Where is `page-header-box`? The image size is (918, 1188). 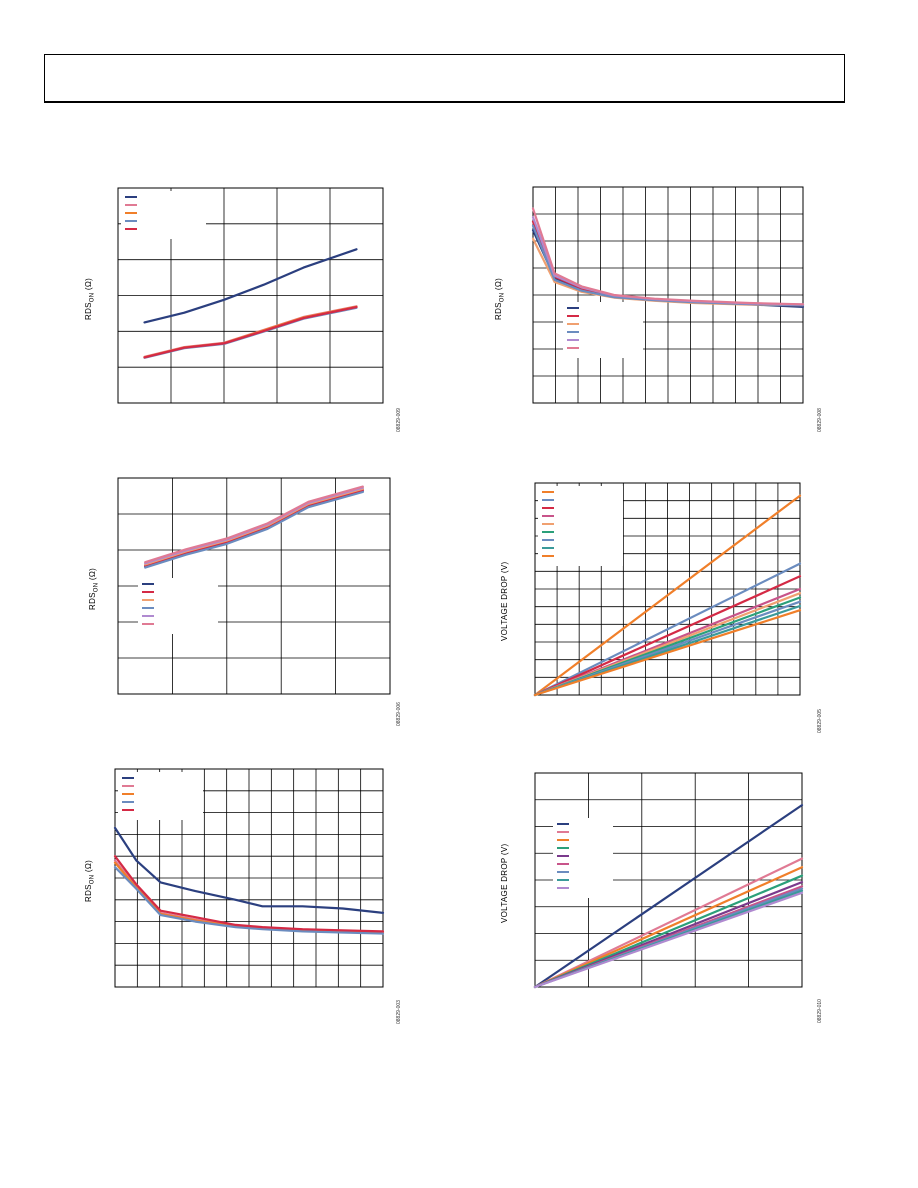 page-header-box is located at coordinates (444, 78).